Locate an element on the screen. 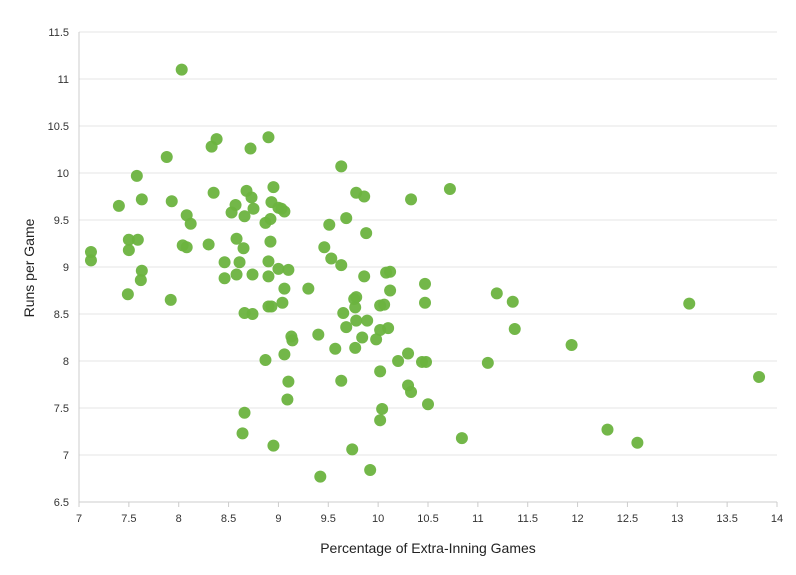 The height and width of the screenshot is (575, 796). x-tick-label: 9.5 is located at coordinates (328, 519).